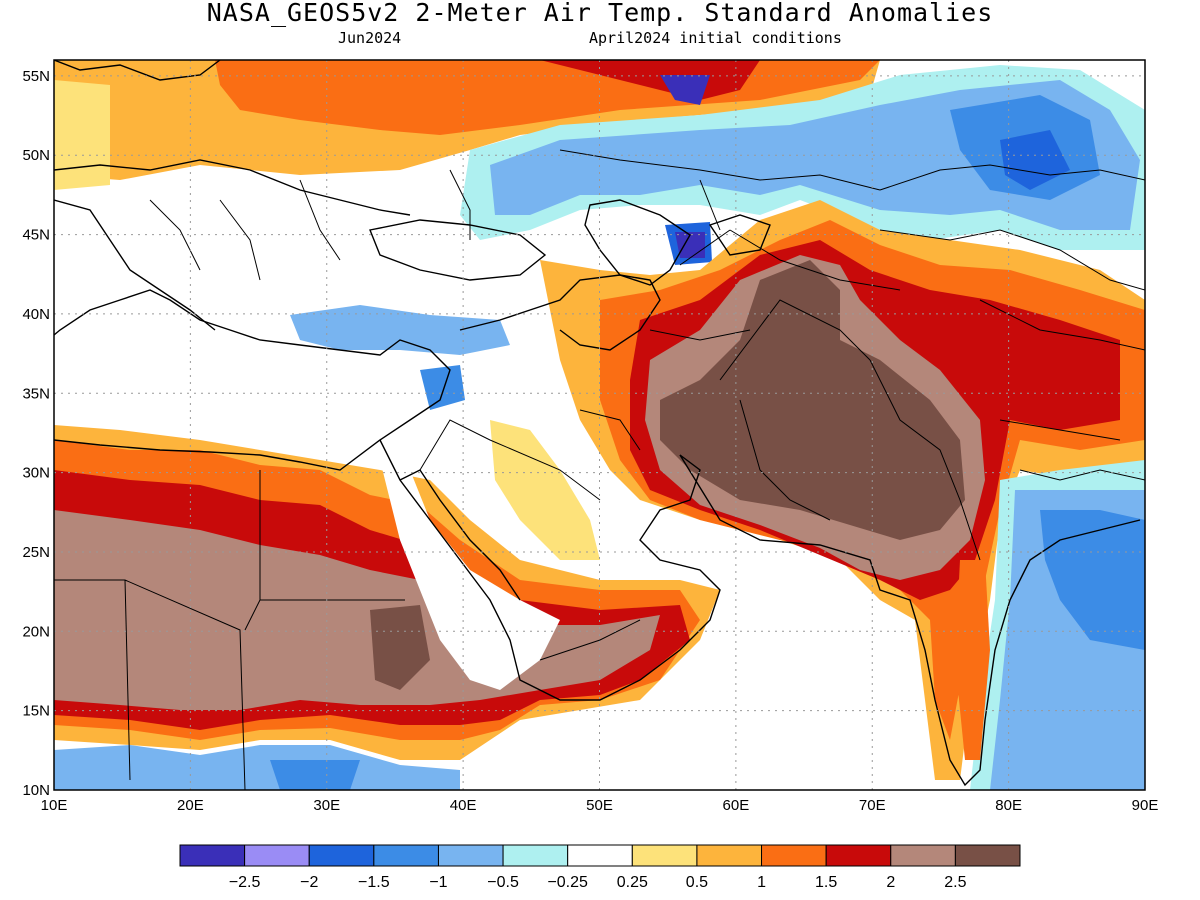 The image size is (1200, 900). What do you see at coordinates (245, 882) in the screenshot?
I see `legend-label: −2.5` at bounding box center [245, 882].